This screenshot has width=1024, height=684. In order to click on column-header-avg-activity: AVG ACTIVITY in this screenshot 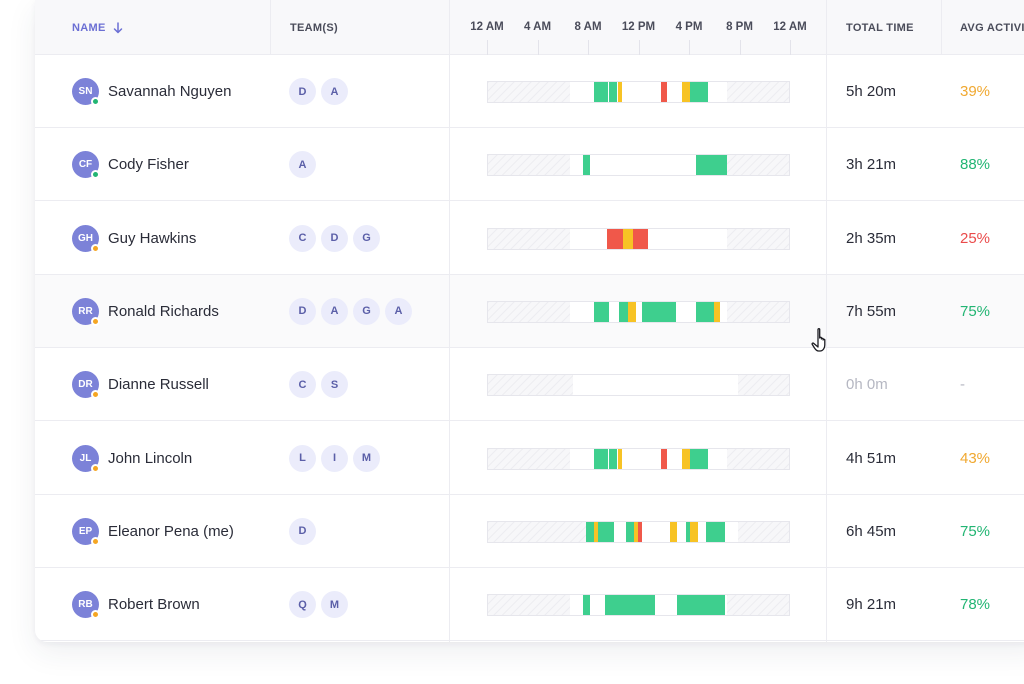, I will do `click(992, 27)`.